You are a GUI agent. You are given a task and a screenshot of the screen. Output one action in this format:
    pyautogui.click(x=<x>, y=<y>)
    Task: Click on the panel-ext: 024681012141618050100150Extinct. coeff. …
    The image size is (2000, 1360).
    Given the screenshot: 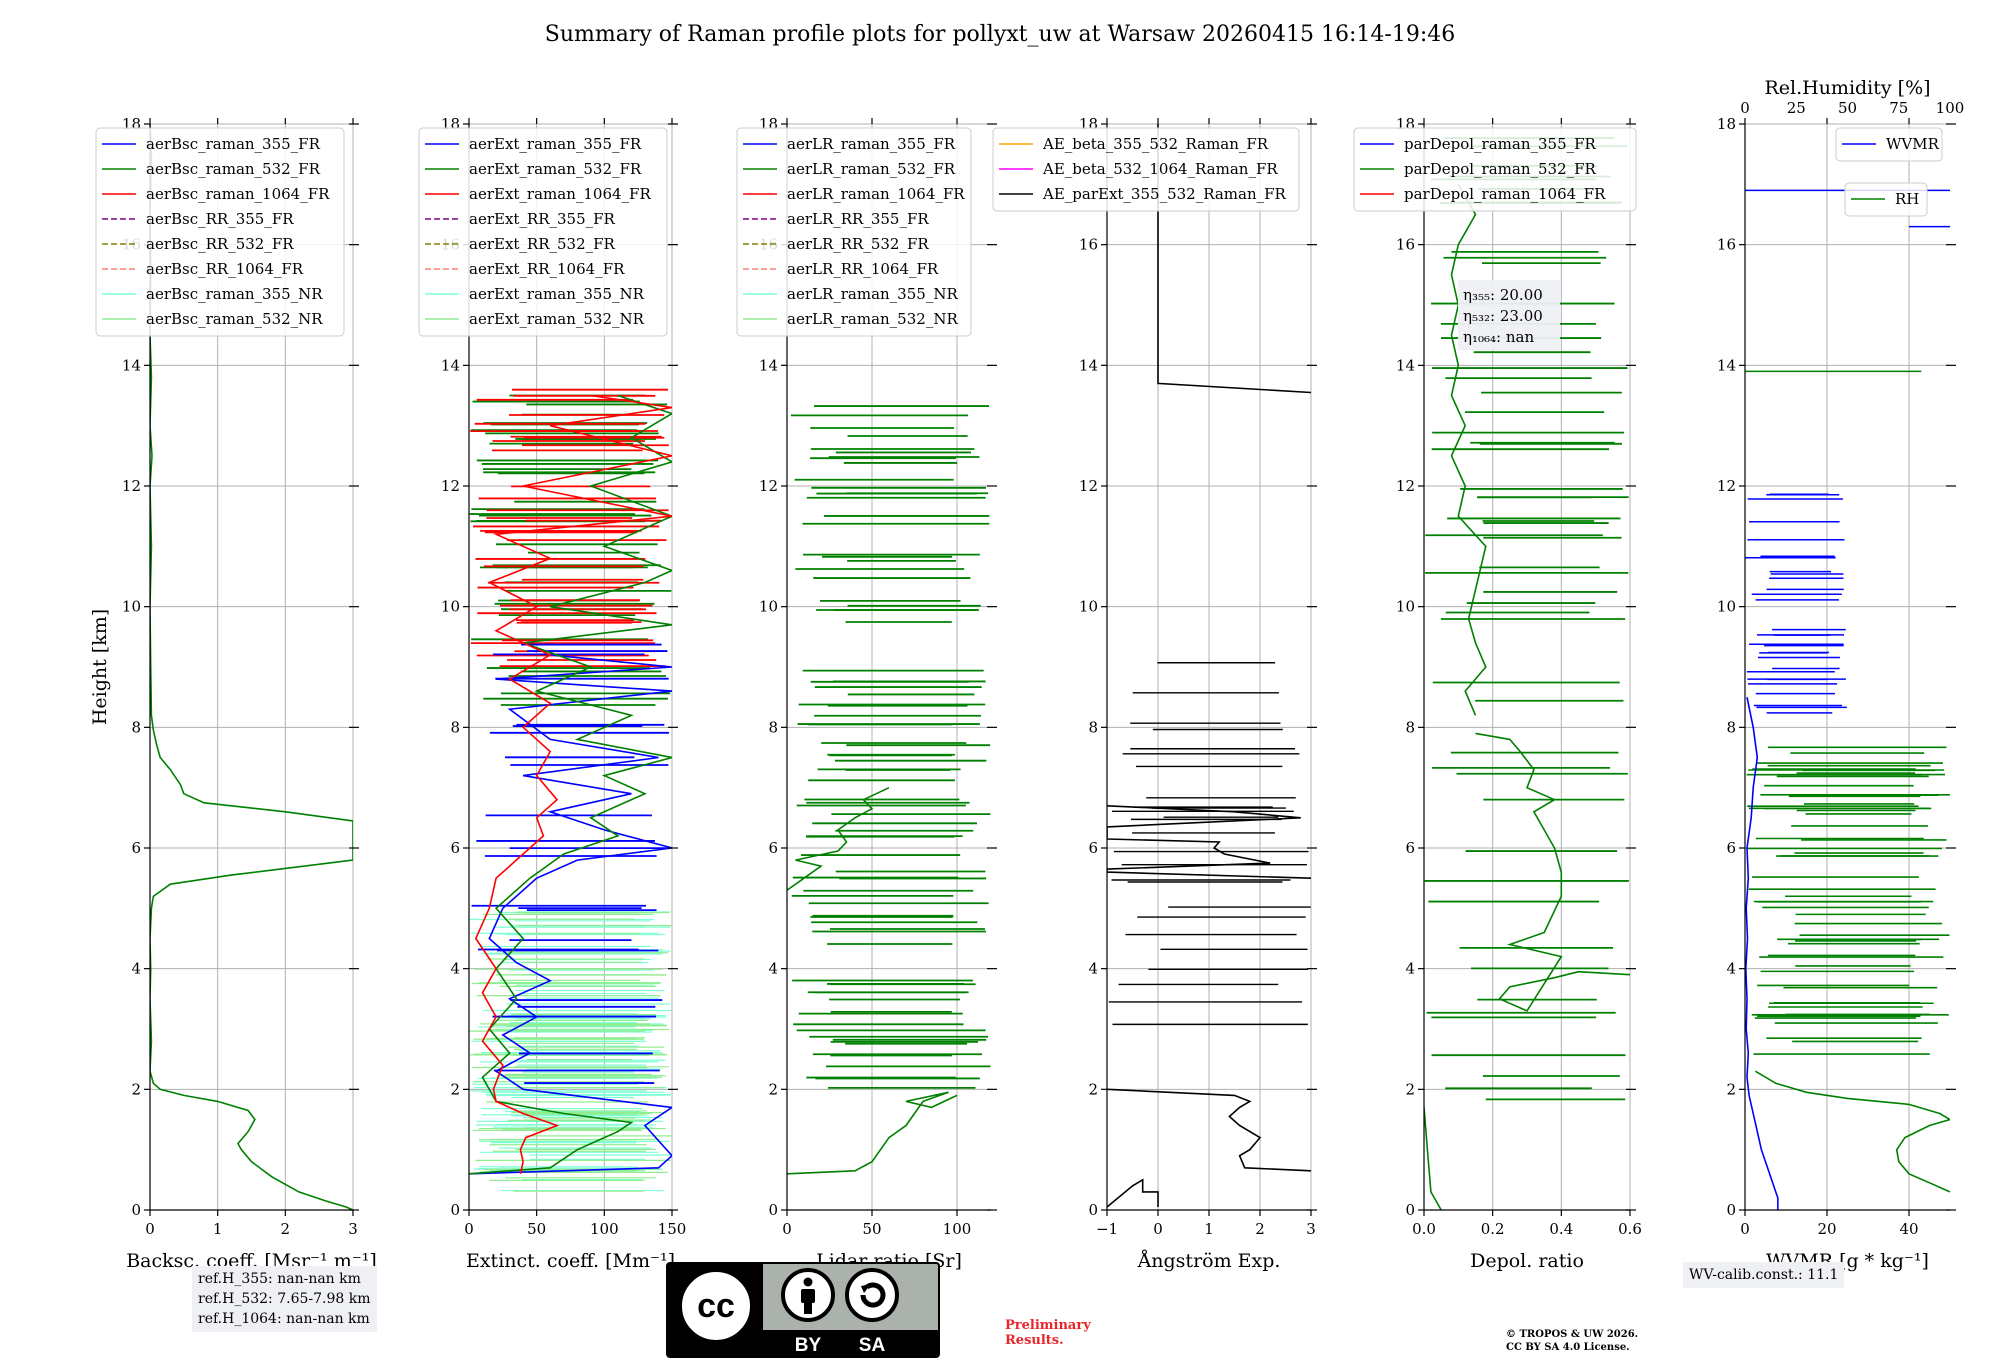 What is the action you would take?
    pyautogui.click(x=552, y=693)
    